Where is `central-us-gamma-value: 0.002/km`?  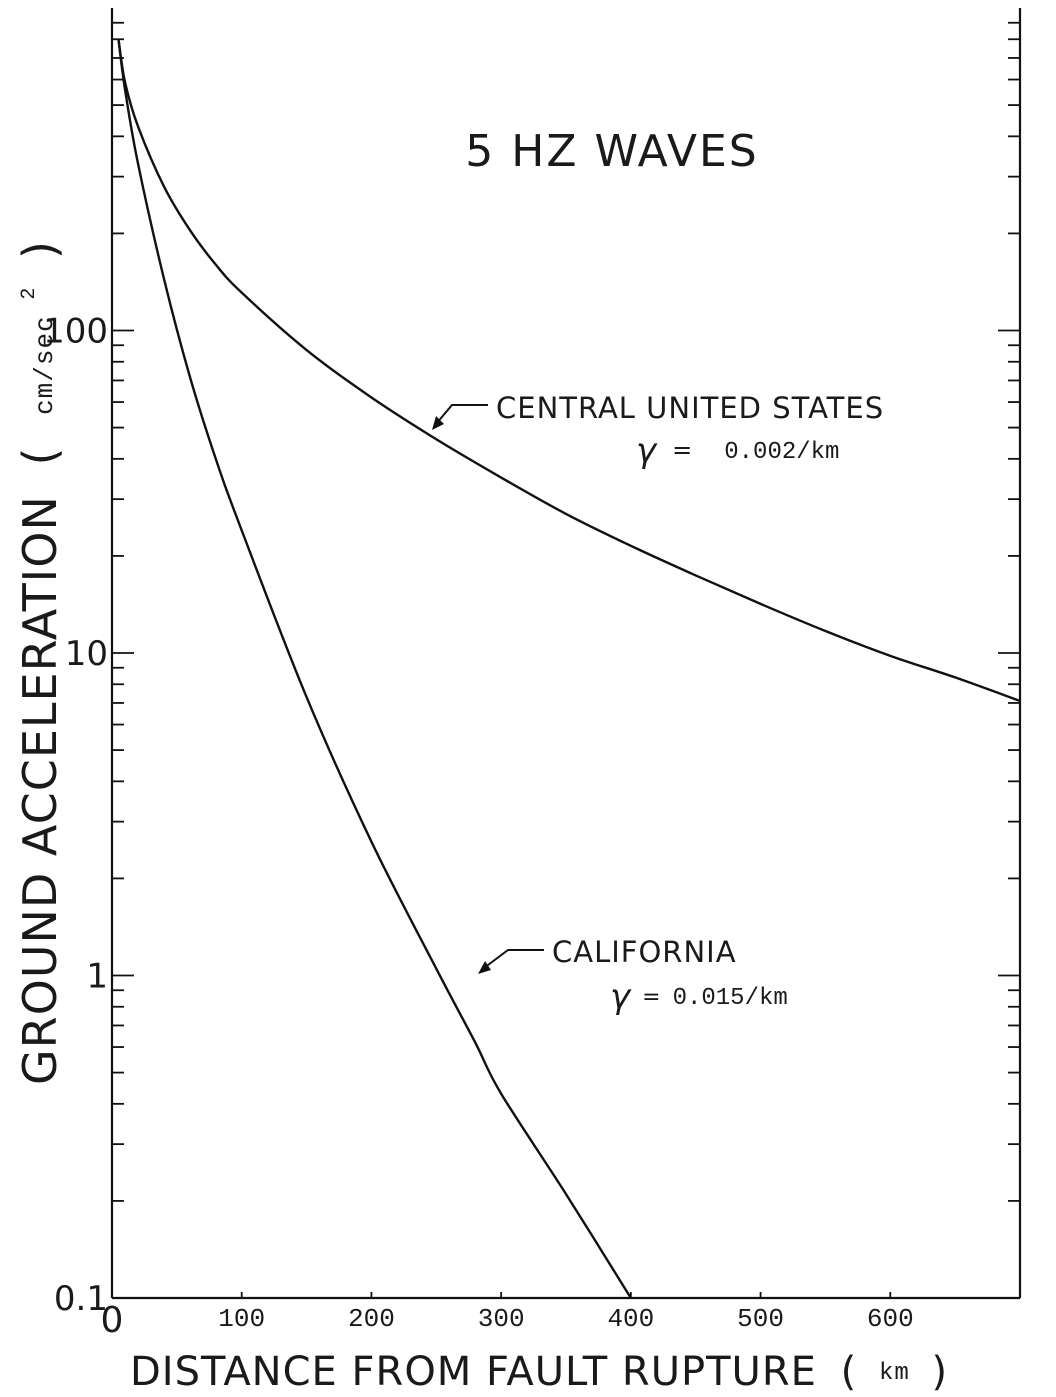
central-us-gamma-value: 0.002/km is located at coordinates (781, 452).